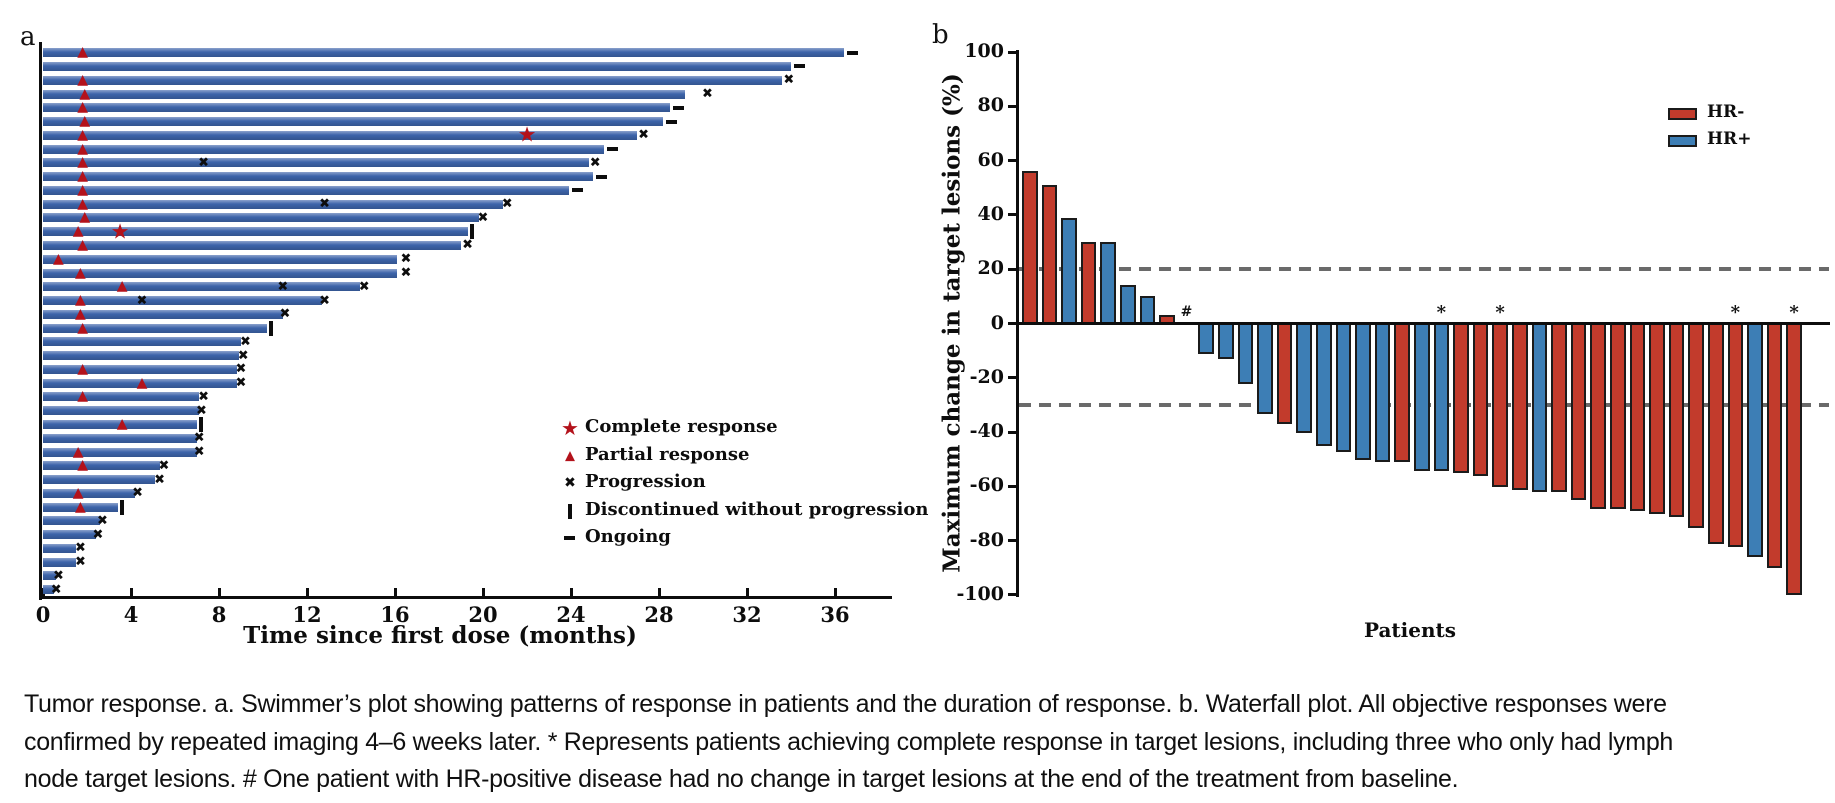 The width and height of the screenshot is (1835, 803). Describe the element at coordinates (131, 614) in the screenshot. I see `swimmer-x-tick-label: 4` at that location.